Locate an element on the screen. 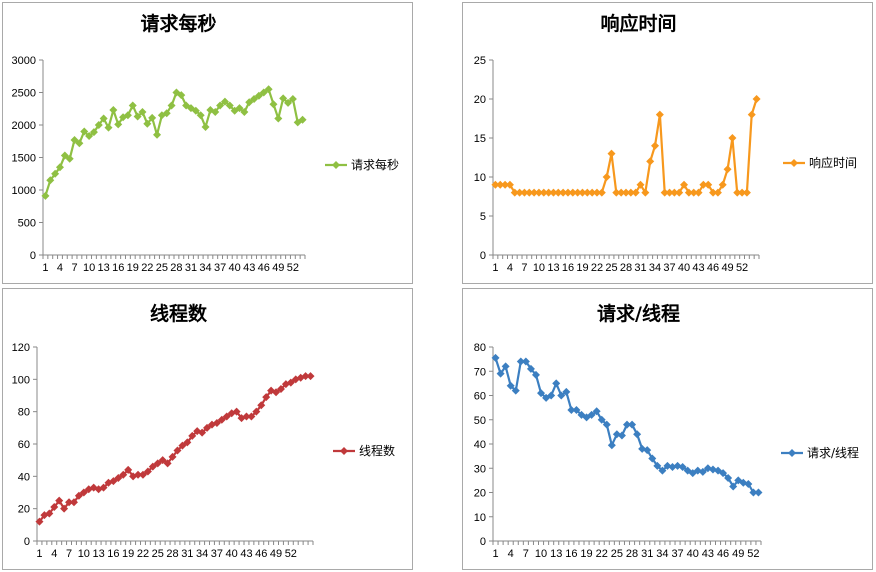  legend: 线程数 is located at coordinates (364, 450).